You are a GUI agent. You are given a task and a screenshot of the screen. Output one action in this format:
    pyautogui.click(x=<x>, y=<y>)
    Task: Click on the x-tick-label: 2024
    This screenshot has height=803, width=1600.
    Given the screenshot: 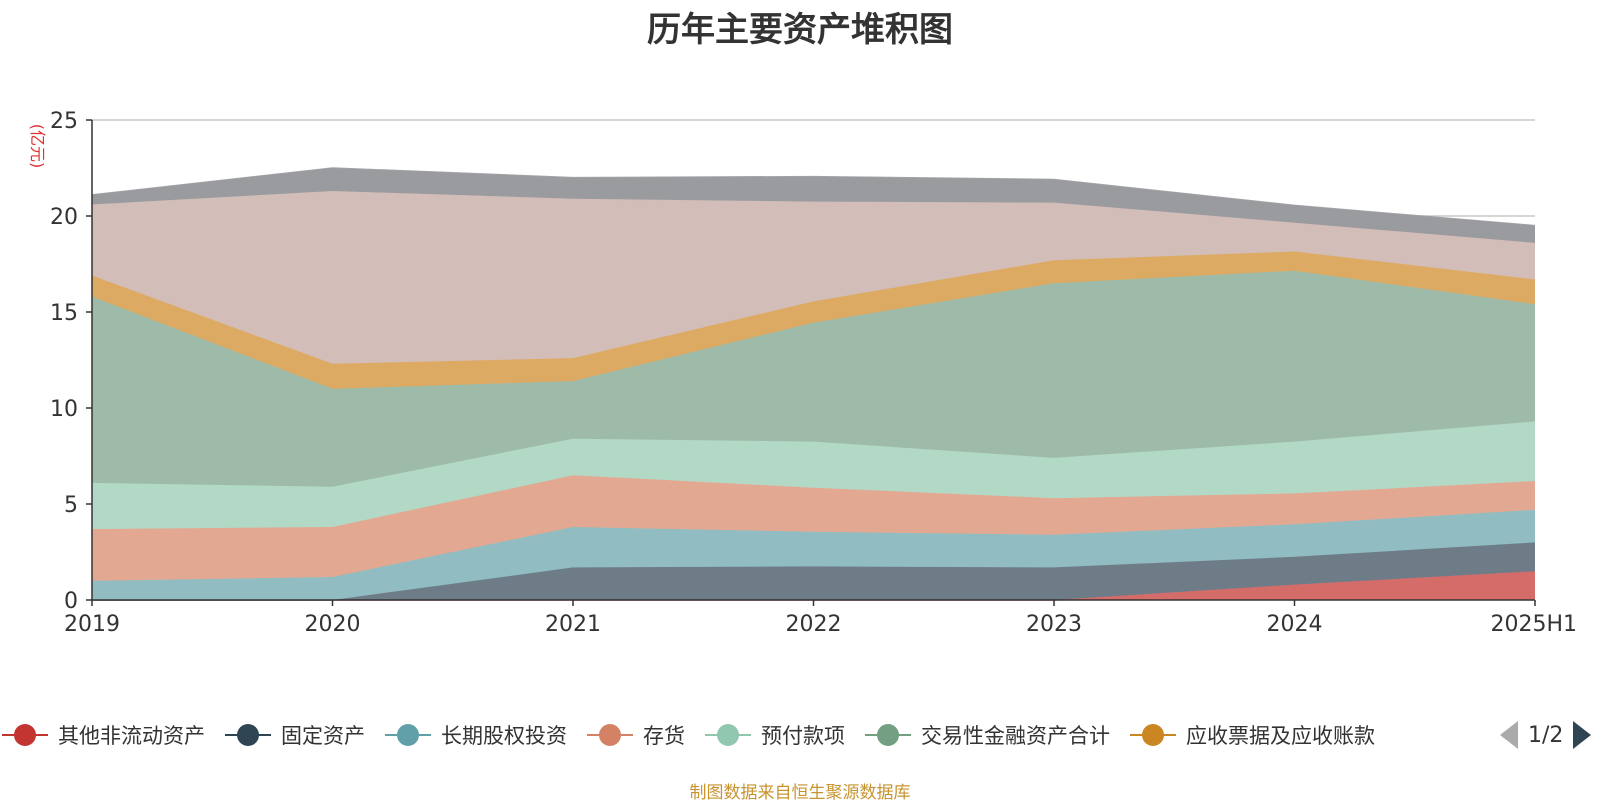 What is the action you would take?
    pyautogui.click(x=1295, y=624)
    